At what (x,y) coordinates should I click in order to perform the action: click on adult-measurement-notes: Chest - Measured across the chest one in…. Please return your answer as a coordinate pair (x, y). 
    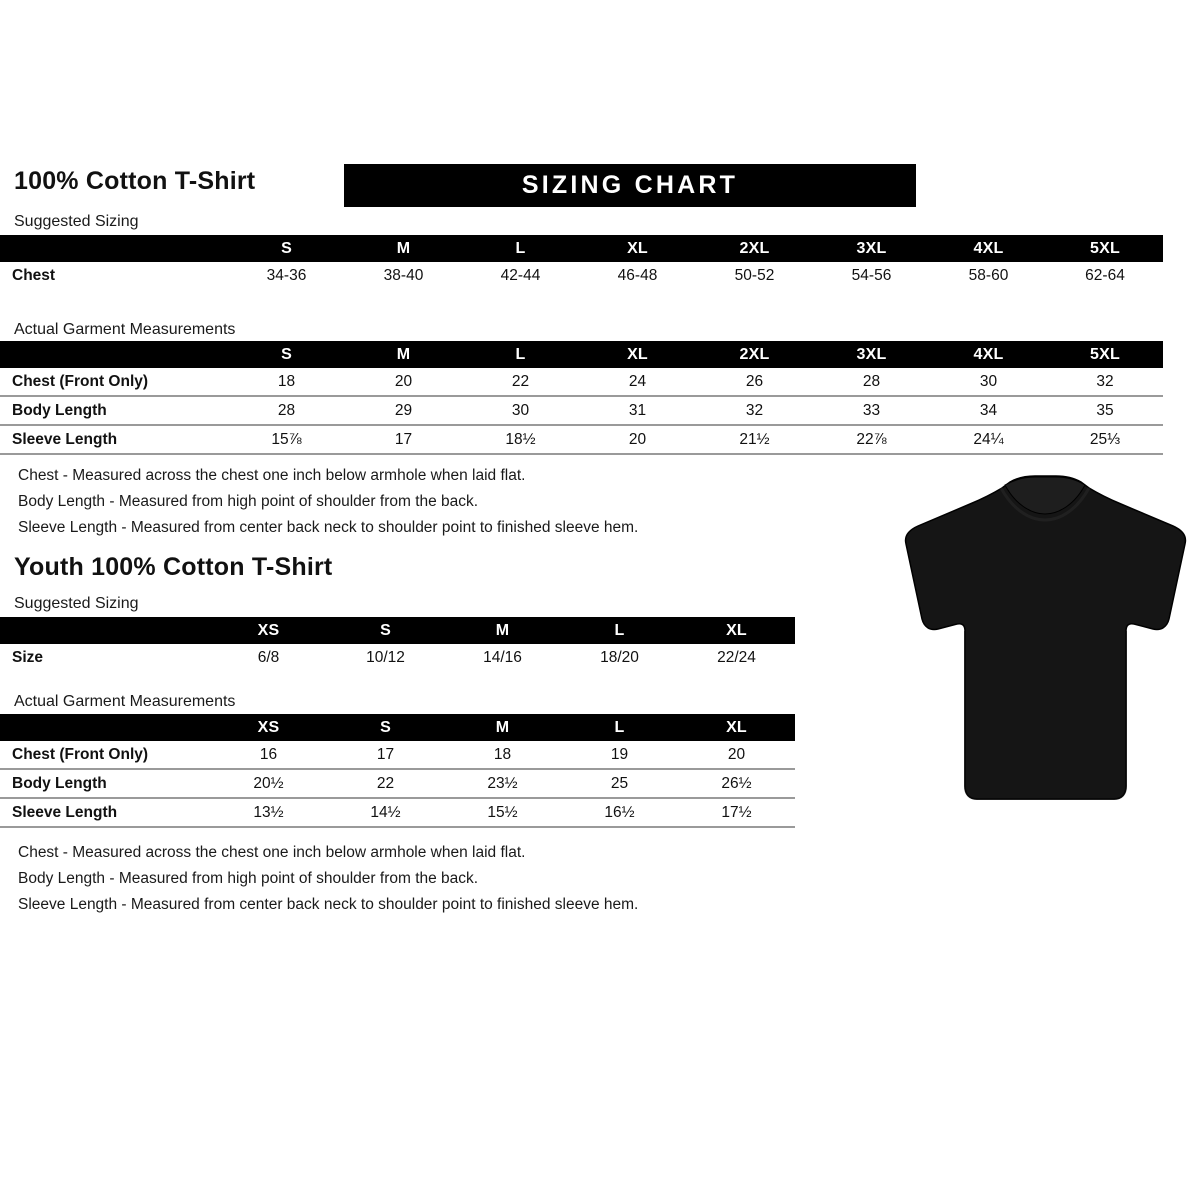
    Looking at the image, I should click on (328, 502).